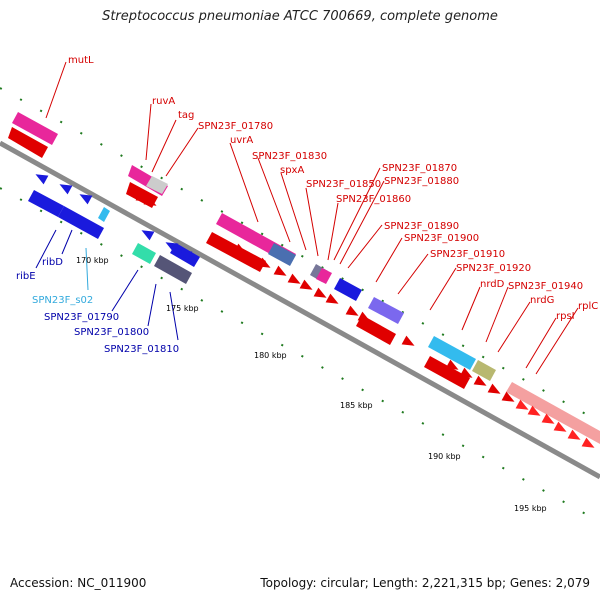 This screenshot has height=600, width=600. What do you see at coordinates (588, 306) in the screenshot?
I see `label-rplC: rplC` at bounding box center [588, 306].